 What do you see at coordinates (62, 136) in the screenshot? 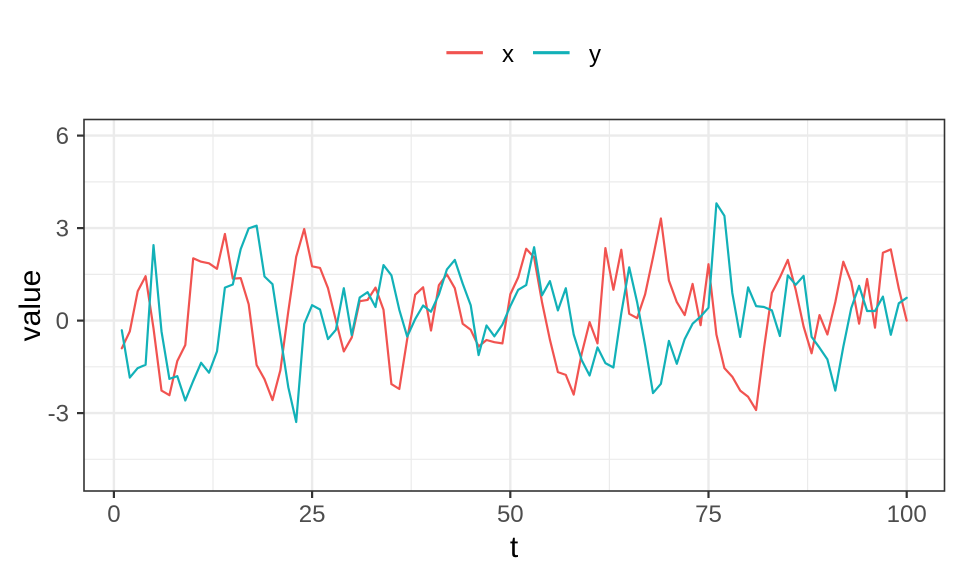
I see `svg-text: 6` at bounding box center [62, 136].